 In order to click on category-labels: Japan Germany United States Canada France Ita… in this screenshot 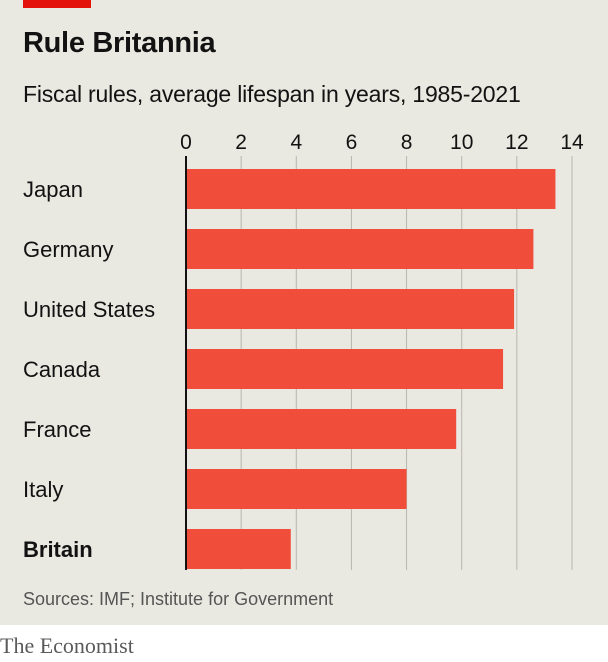, I will do `click(89, 369)`.